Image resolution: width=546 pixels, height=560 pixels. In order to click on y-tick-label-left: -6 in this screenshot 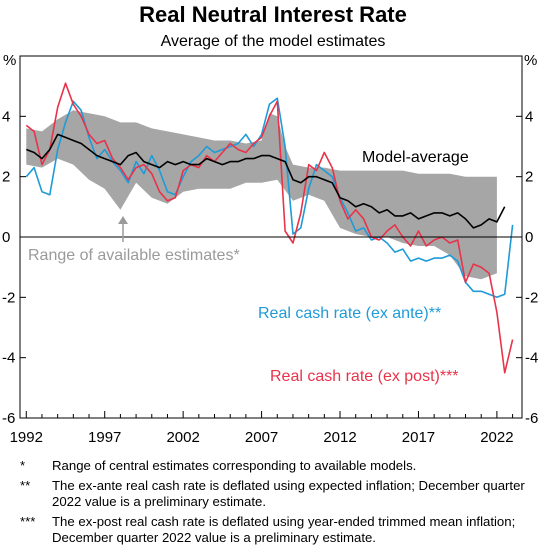, I will do `click(8, 418)`.